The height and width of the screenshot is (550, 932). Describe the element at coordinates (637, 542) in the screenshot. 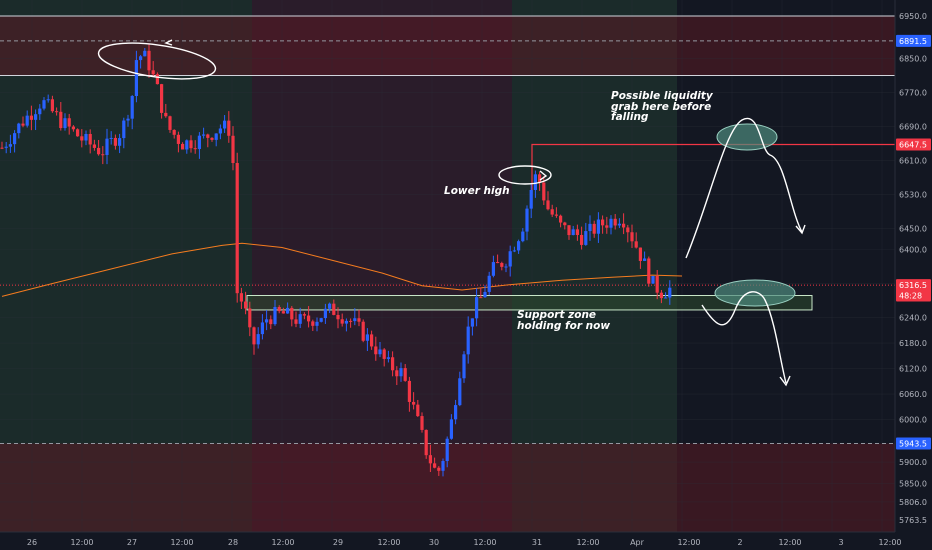

I see `x-tick-label: Apr` at that location.